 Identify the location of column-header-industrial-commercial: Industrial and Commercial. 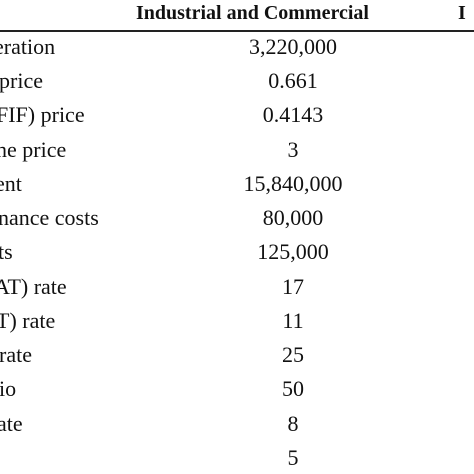
(252, 13).